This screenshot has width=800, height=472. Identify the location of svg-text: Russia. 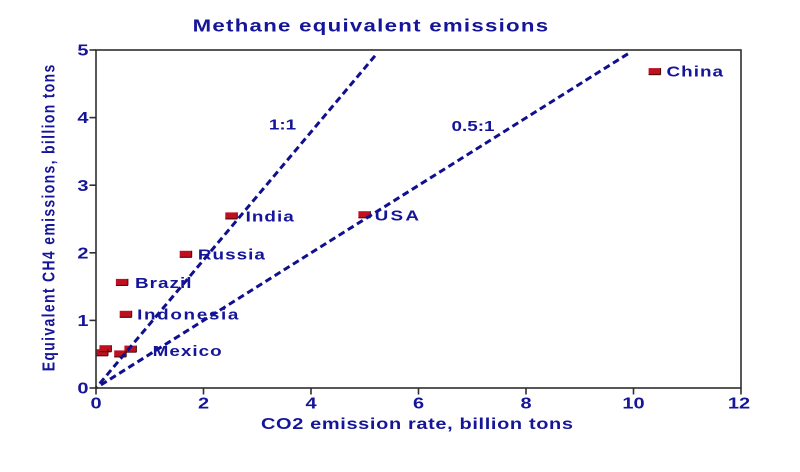
(232, 254).